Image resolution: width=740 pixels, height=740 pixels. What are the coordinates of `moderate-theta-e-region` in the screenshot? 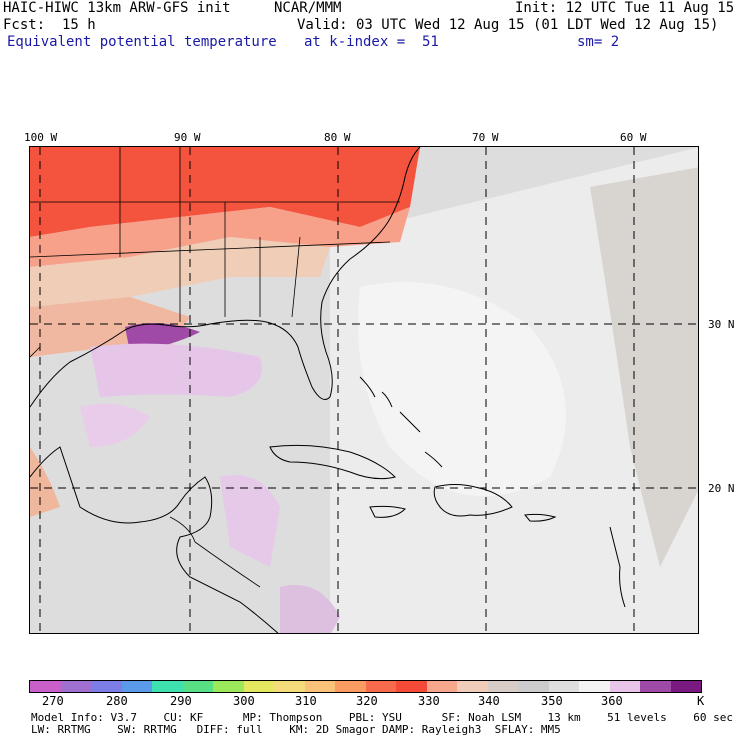 It's located at (220, 237).